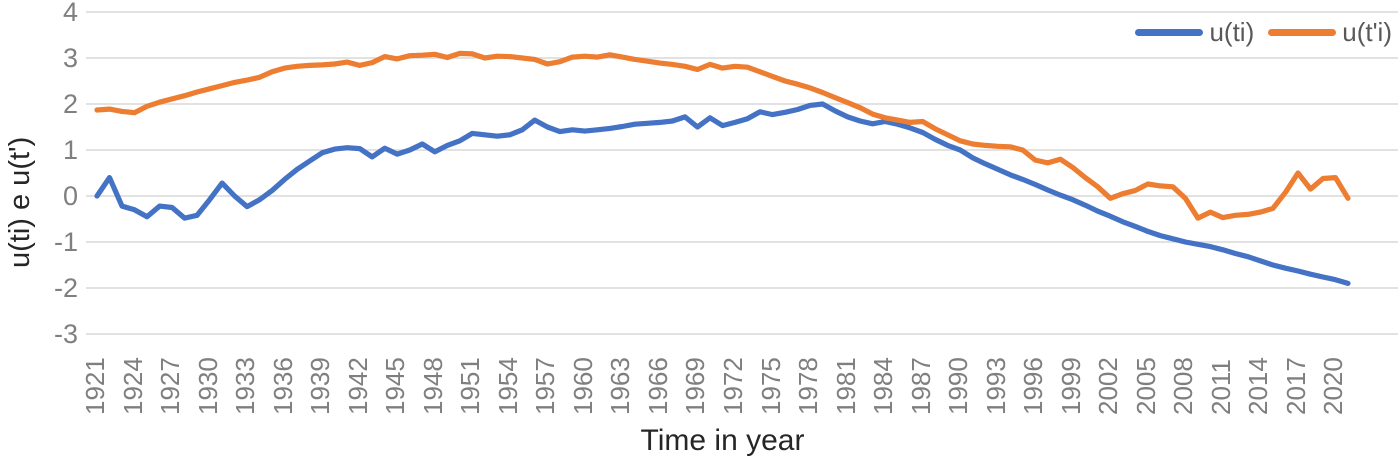  Describe the element at coordinates (1258, 386) in the screenshot. I see `x-tick-label-2014: 2014` at that location.